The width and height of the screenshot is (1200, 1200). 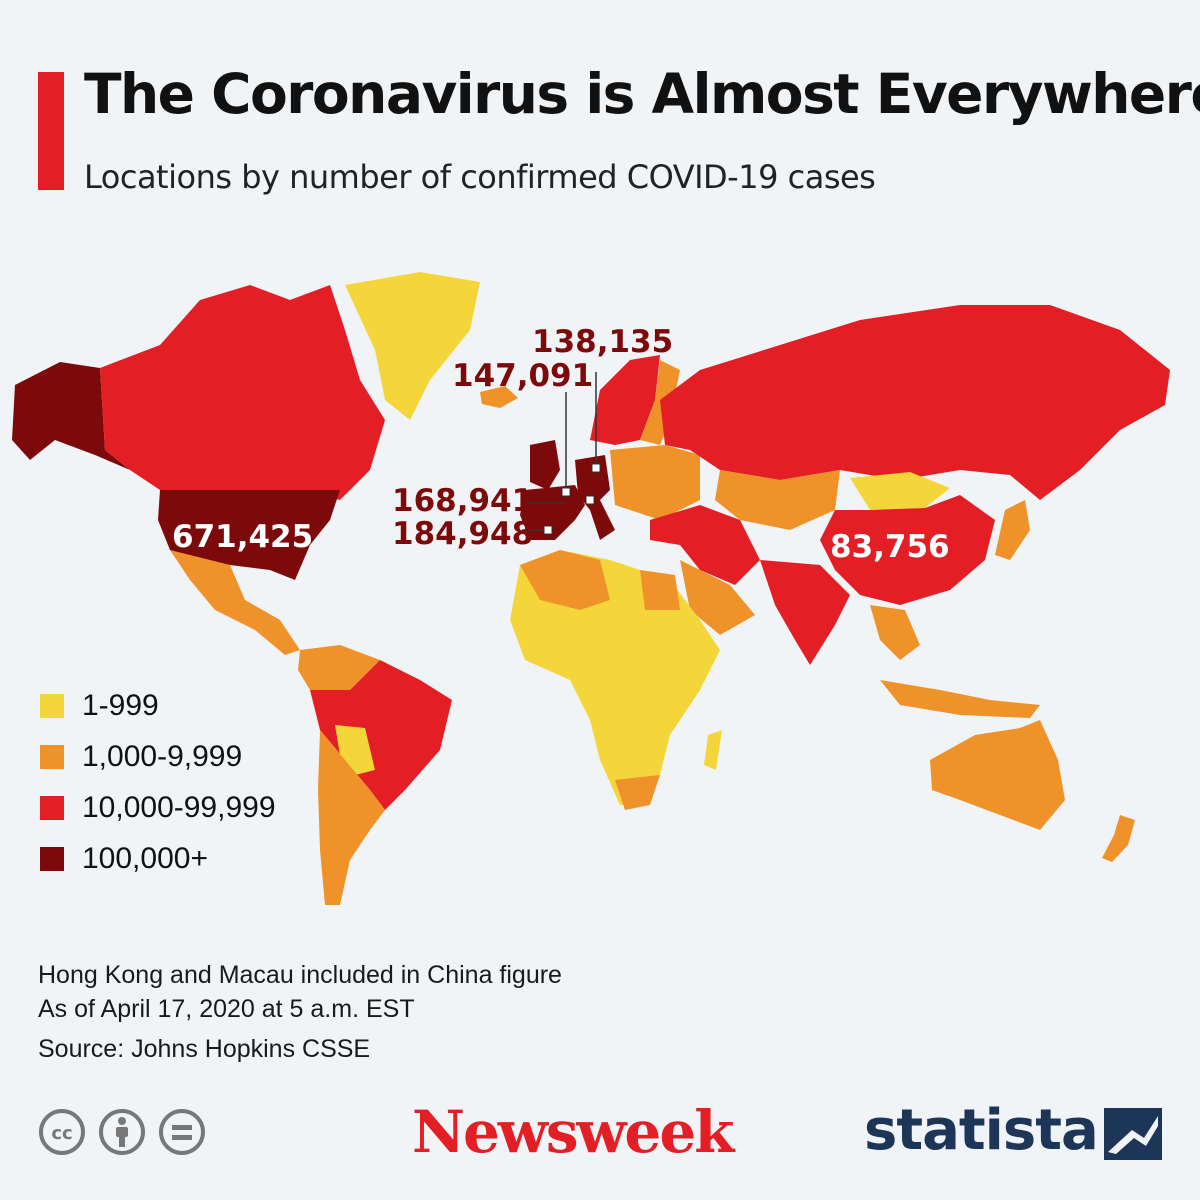 I want to click on region-usa, so click(x=249, y=535).